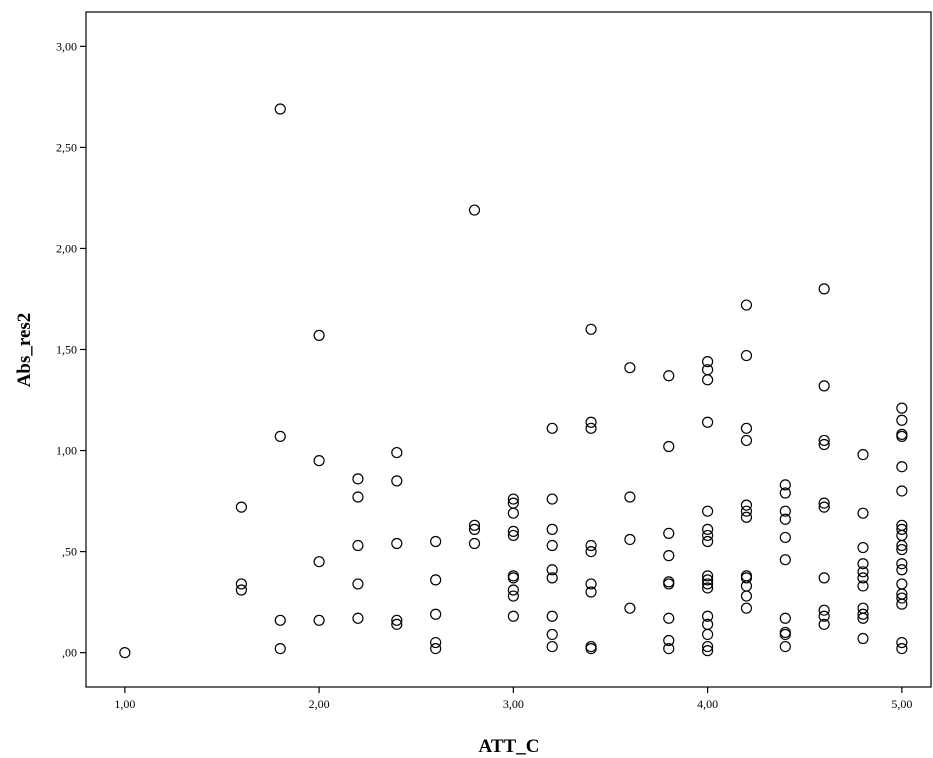  I want to click on x-tick-label: 2,00, so click(319, 704).